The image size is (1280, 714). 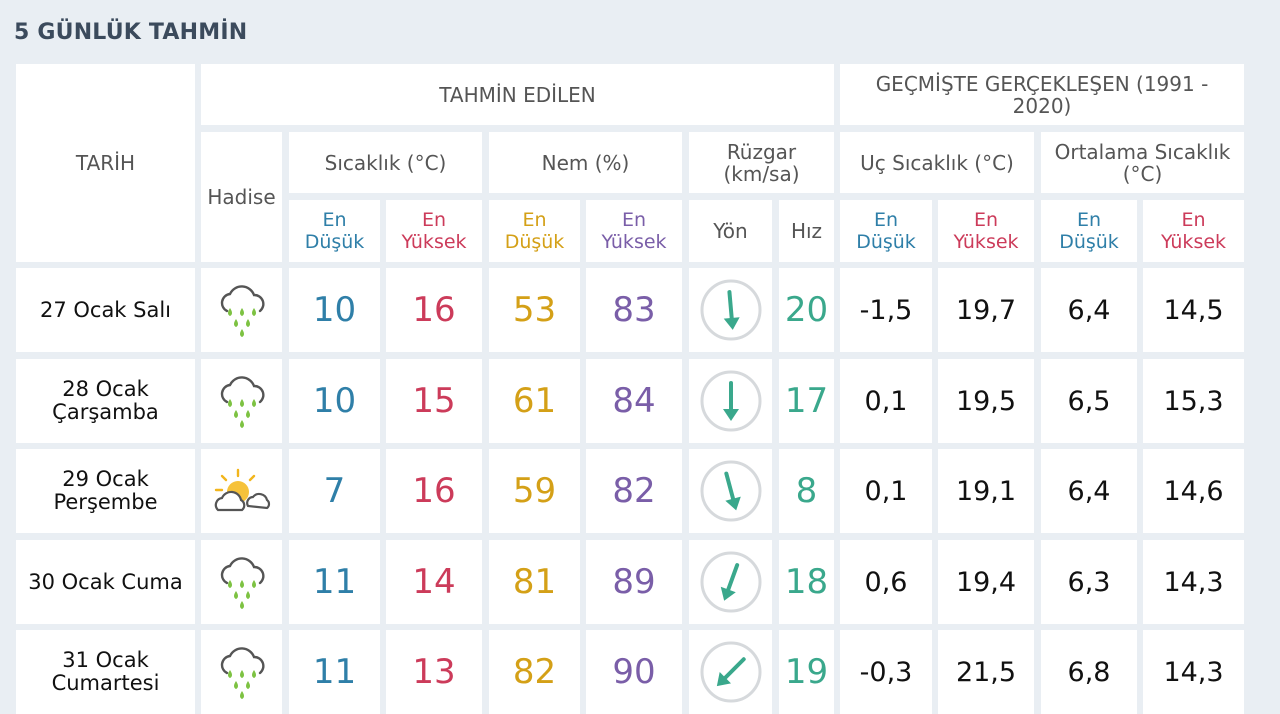 I want to click on humidity-high-value: 84, so click(x=634, y=401).